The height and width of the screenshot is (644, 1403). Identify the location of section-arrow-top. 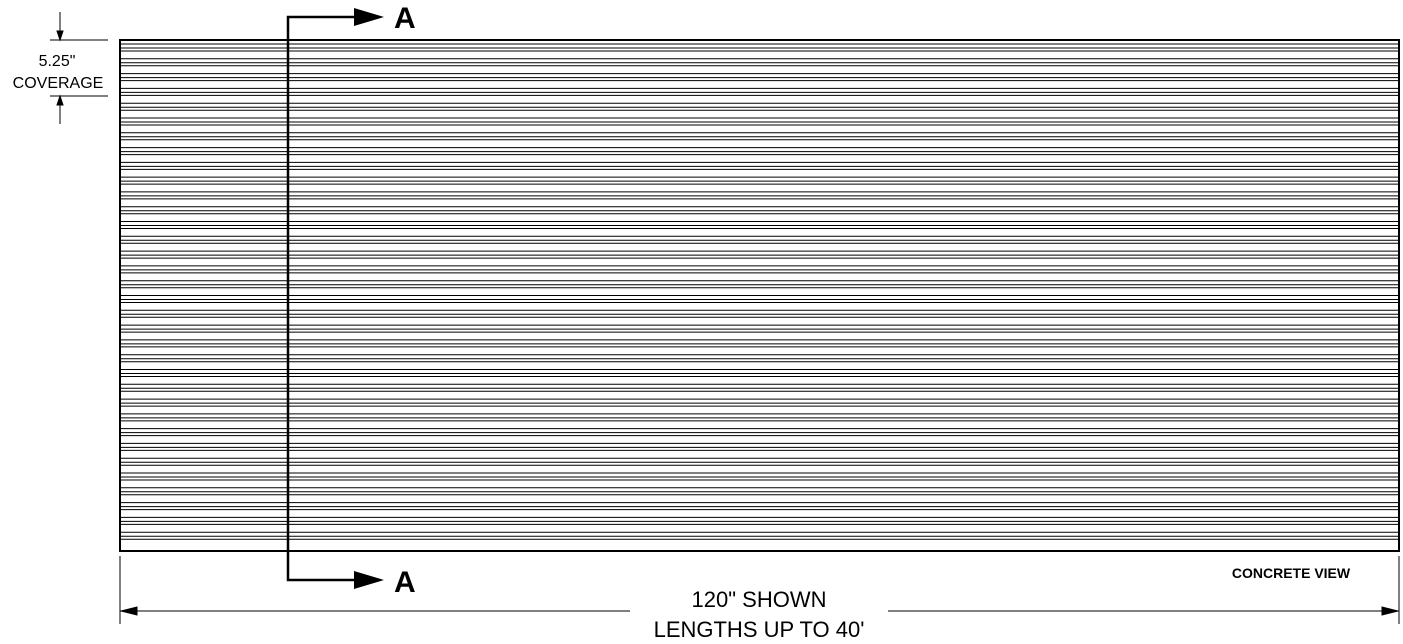
(369, 17).